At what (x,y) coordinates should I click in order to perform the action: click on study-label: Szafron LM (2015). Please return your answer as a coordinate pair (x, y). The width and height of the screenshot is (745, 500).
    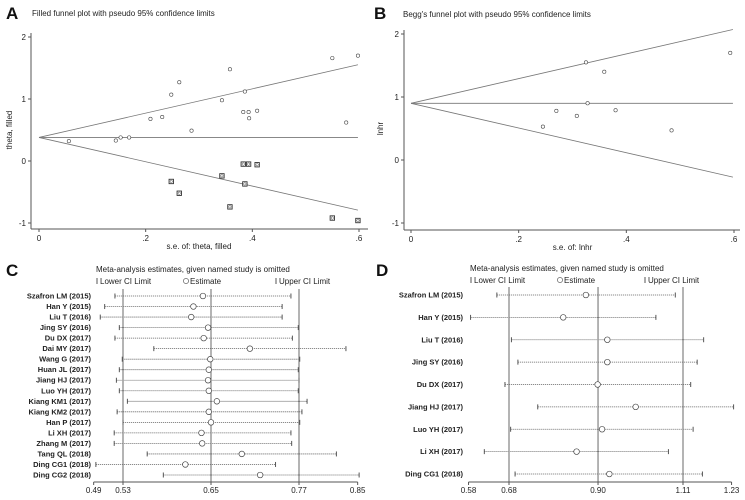
    Looking at the image, I should click on (431, 295).